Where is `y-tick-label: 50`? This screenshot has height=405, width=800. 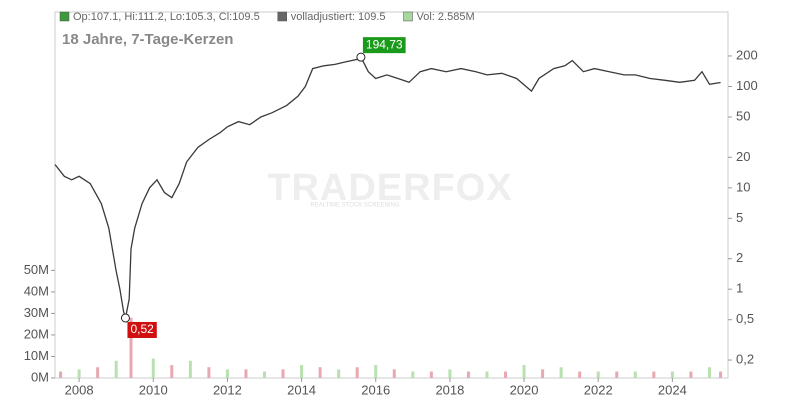 y-tick-label: 50 is located at coordinates (743, 115).